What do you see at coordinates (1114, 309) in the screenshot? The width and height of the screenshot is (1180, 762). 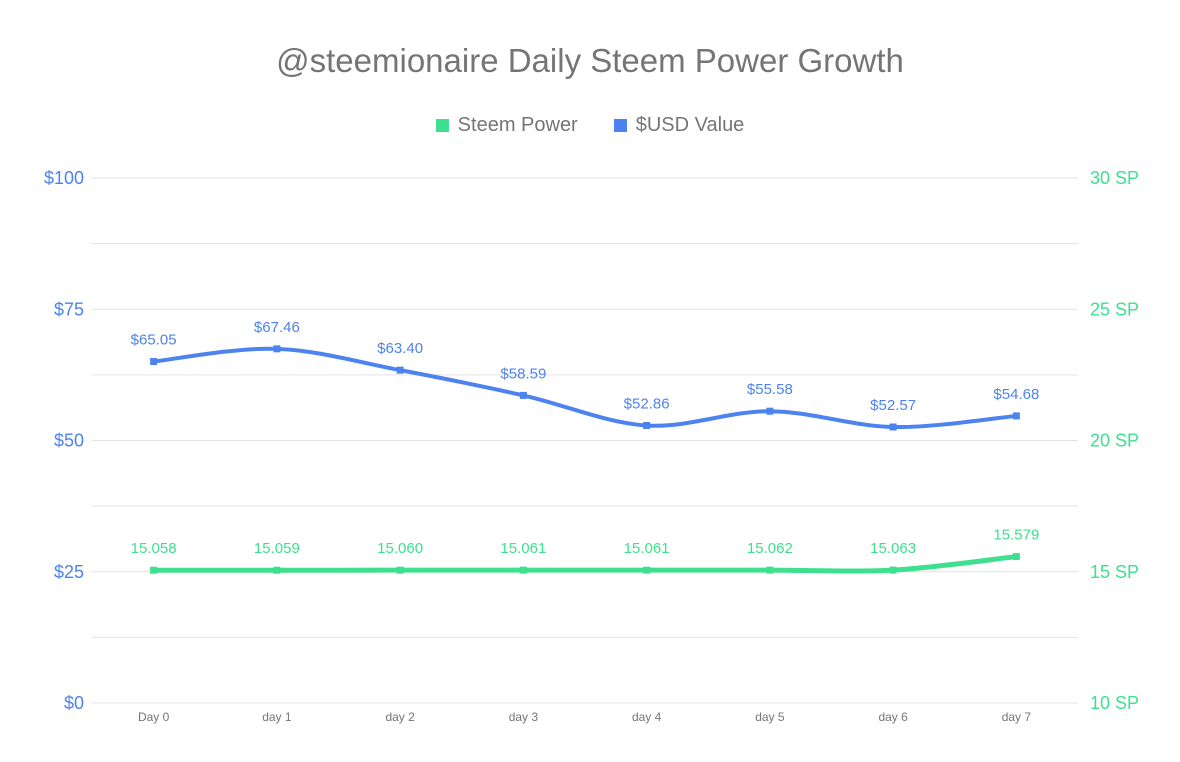 I see `right-axis-tick-label: 25 SP` at bounding box center [1114, 309].